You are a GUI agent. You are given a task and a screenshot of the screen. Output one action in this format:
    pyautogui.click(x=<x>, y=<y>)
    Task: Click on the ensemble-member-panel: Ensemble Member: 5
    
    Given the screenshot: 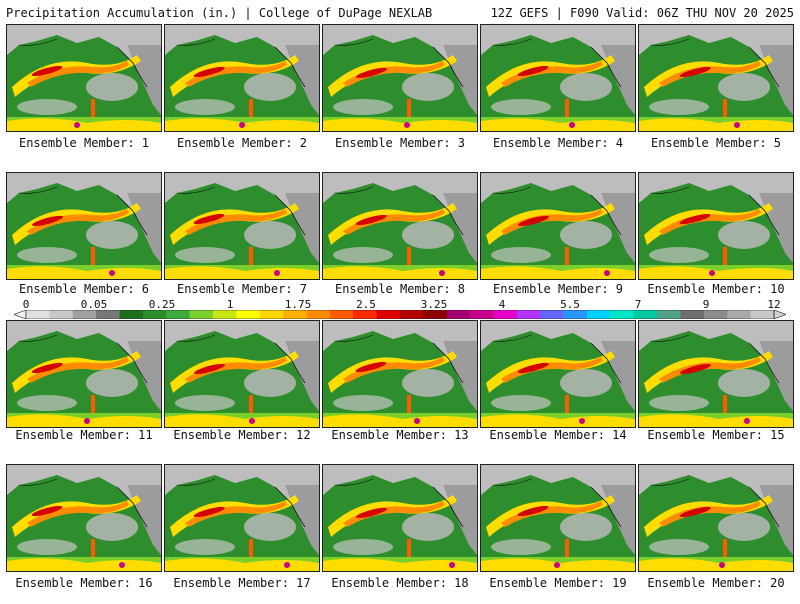 What is the action you would take?
    pyautogui.click(x=716, y=94)
    